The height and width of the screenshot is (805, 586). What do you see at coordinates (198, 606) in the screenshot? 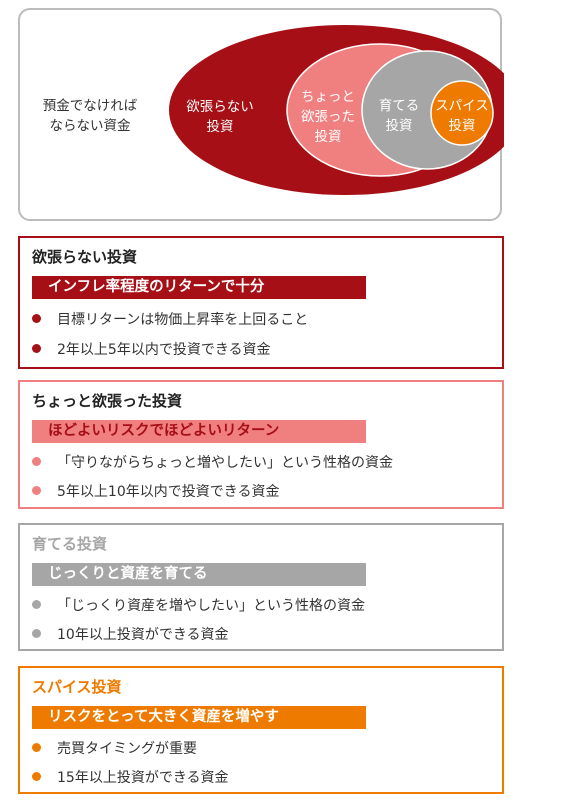
I see `list-item: 「じっくり資産を増やしたい」という性格の資金` at bounding box center [198, 606].